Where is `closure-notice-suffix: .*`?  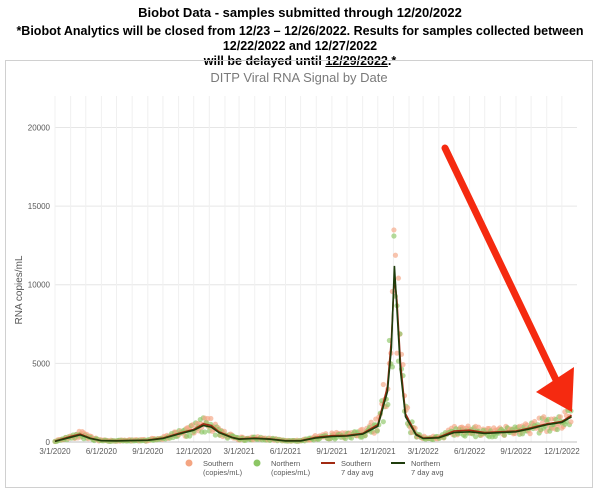 closure-notice-suffix: .* is located at coordinates (392, 61).